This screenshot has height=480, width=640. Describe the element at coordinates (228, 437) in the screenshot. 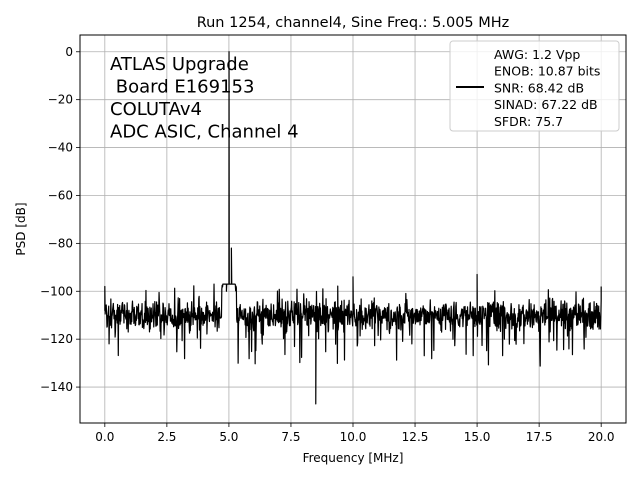

I see `x-tick-label: 5.0` at that location.